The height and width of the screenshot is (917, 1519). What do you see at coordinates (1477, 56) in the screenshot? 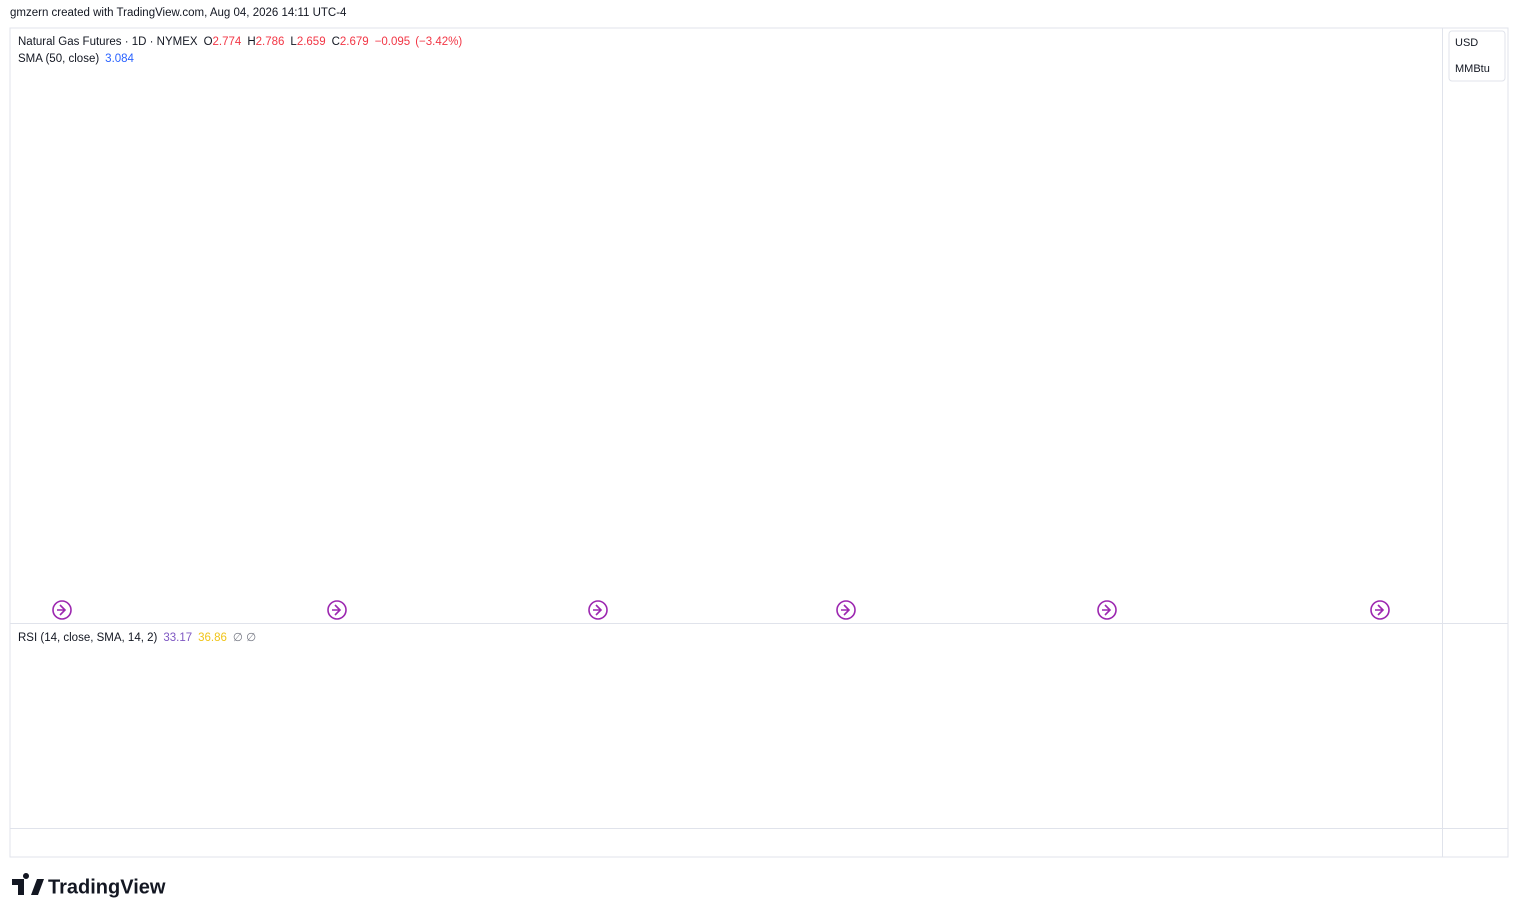
I see `unit-box` at bounding box center [1477, 56].